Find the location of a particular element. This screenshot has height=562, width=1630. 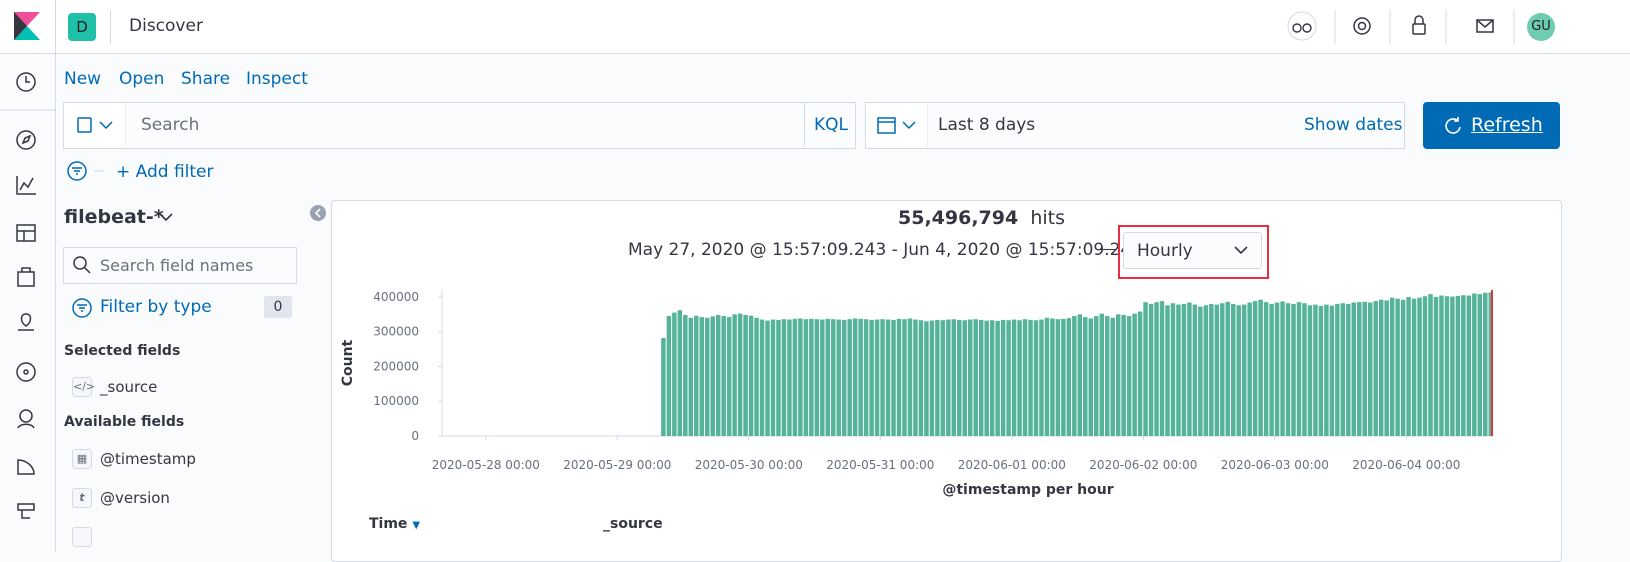

add-filter: + Add filter is located at coordinates (165, 172).